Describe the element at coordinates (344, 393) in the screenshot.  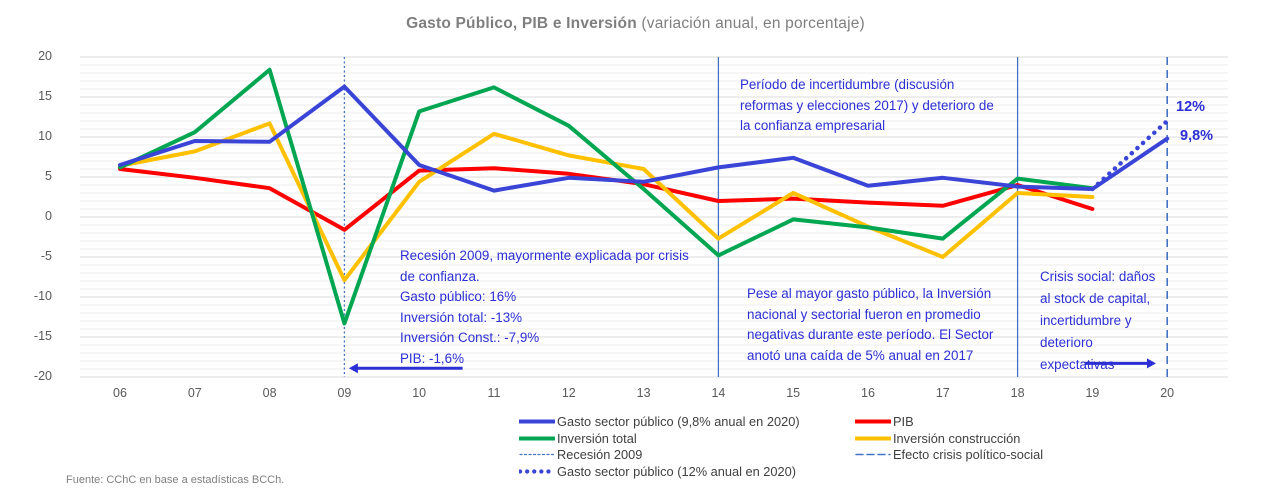
I see `x-tick-label: 09` at that location.